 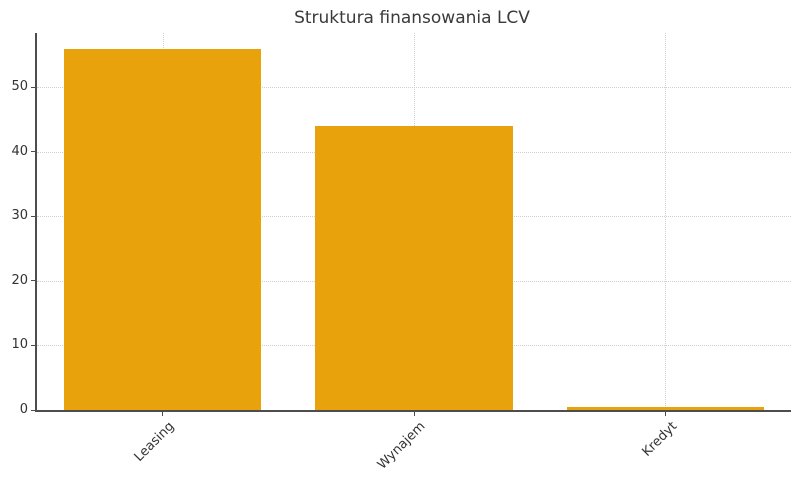 I want to click on bar-wynajem, so click(x=414, y=267).